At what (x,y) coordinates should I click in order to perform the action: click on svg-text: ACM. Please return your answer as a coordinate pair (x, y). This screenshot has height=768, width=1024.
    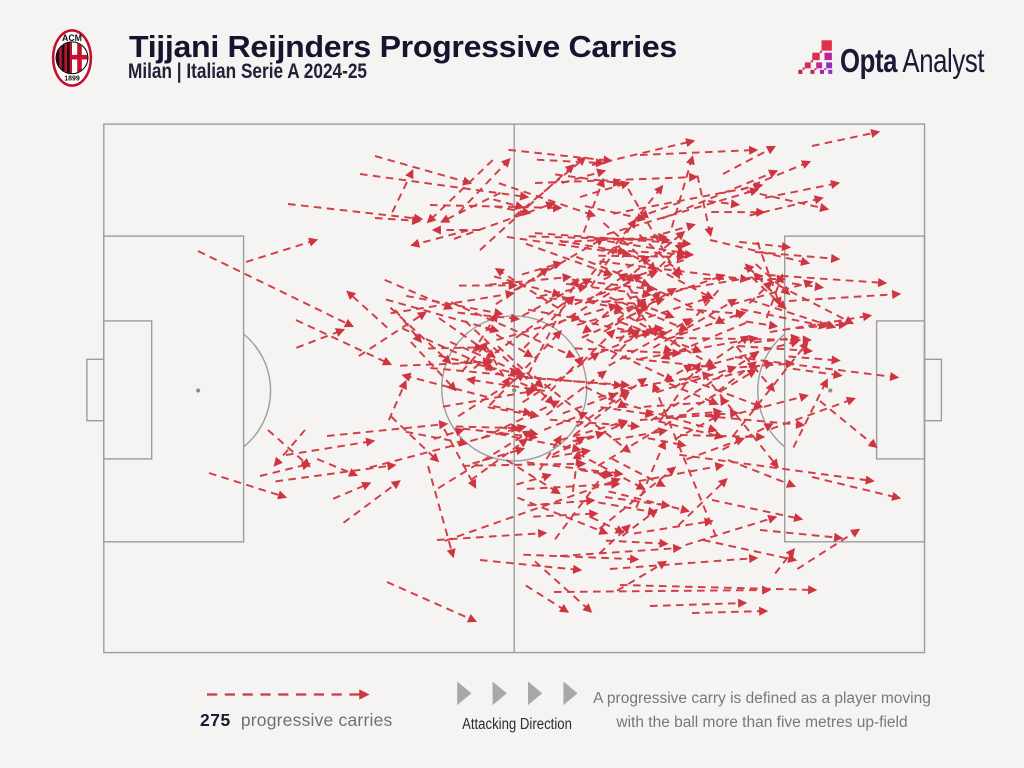
    Looking at the image, I should click on (72, 38).